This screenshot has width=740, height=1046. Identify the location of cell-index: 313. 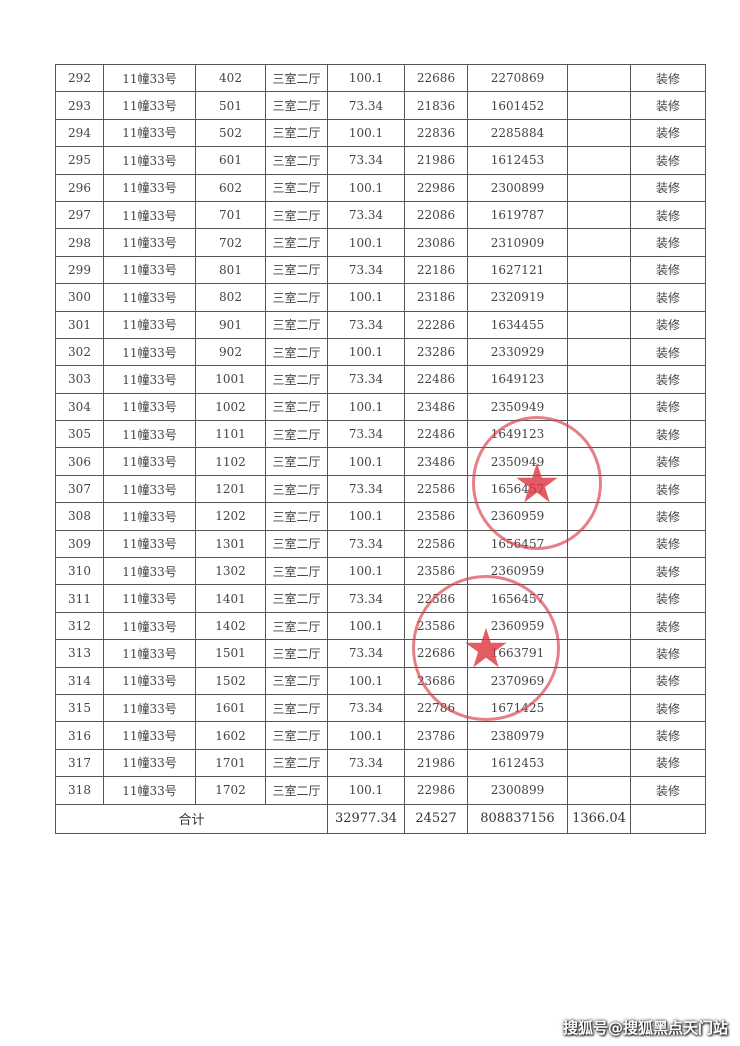
(79, 653).